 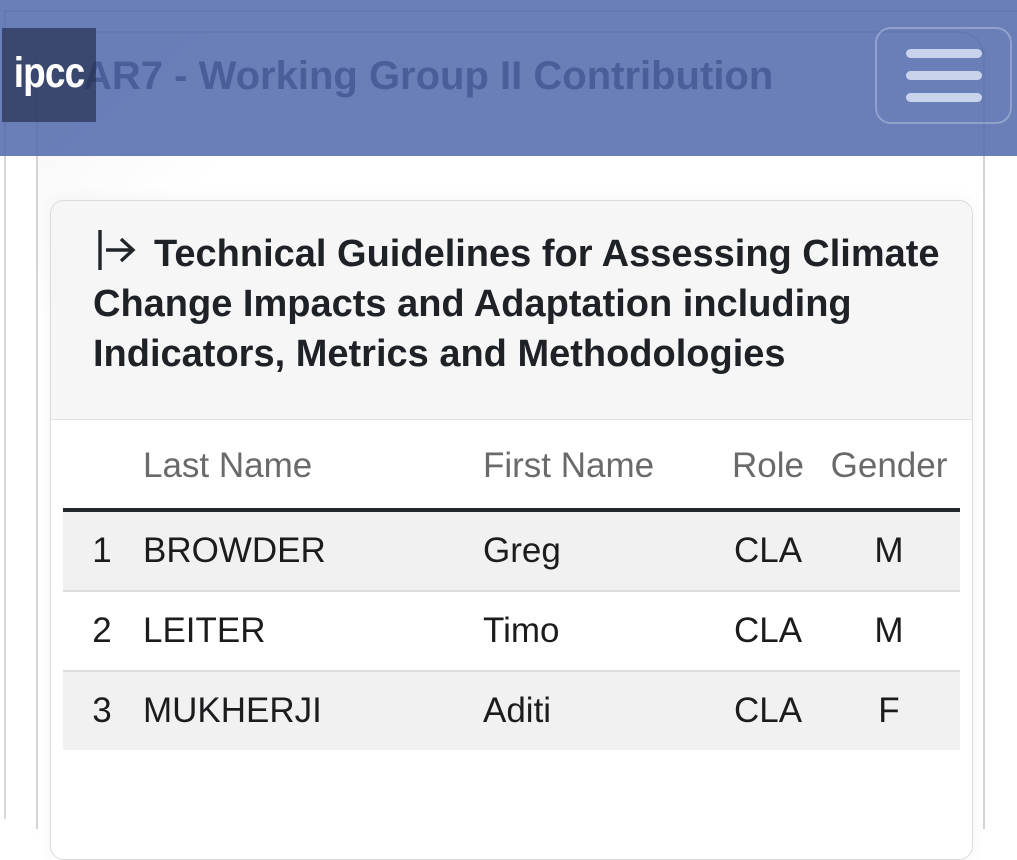 I want to click on cell-index: 1, so click(x=102, y=550).